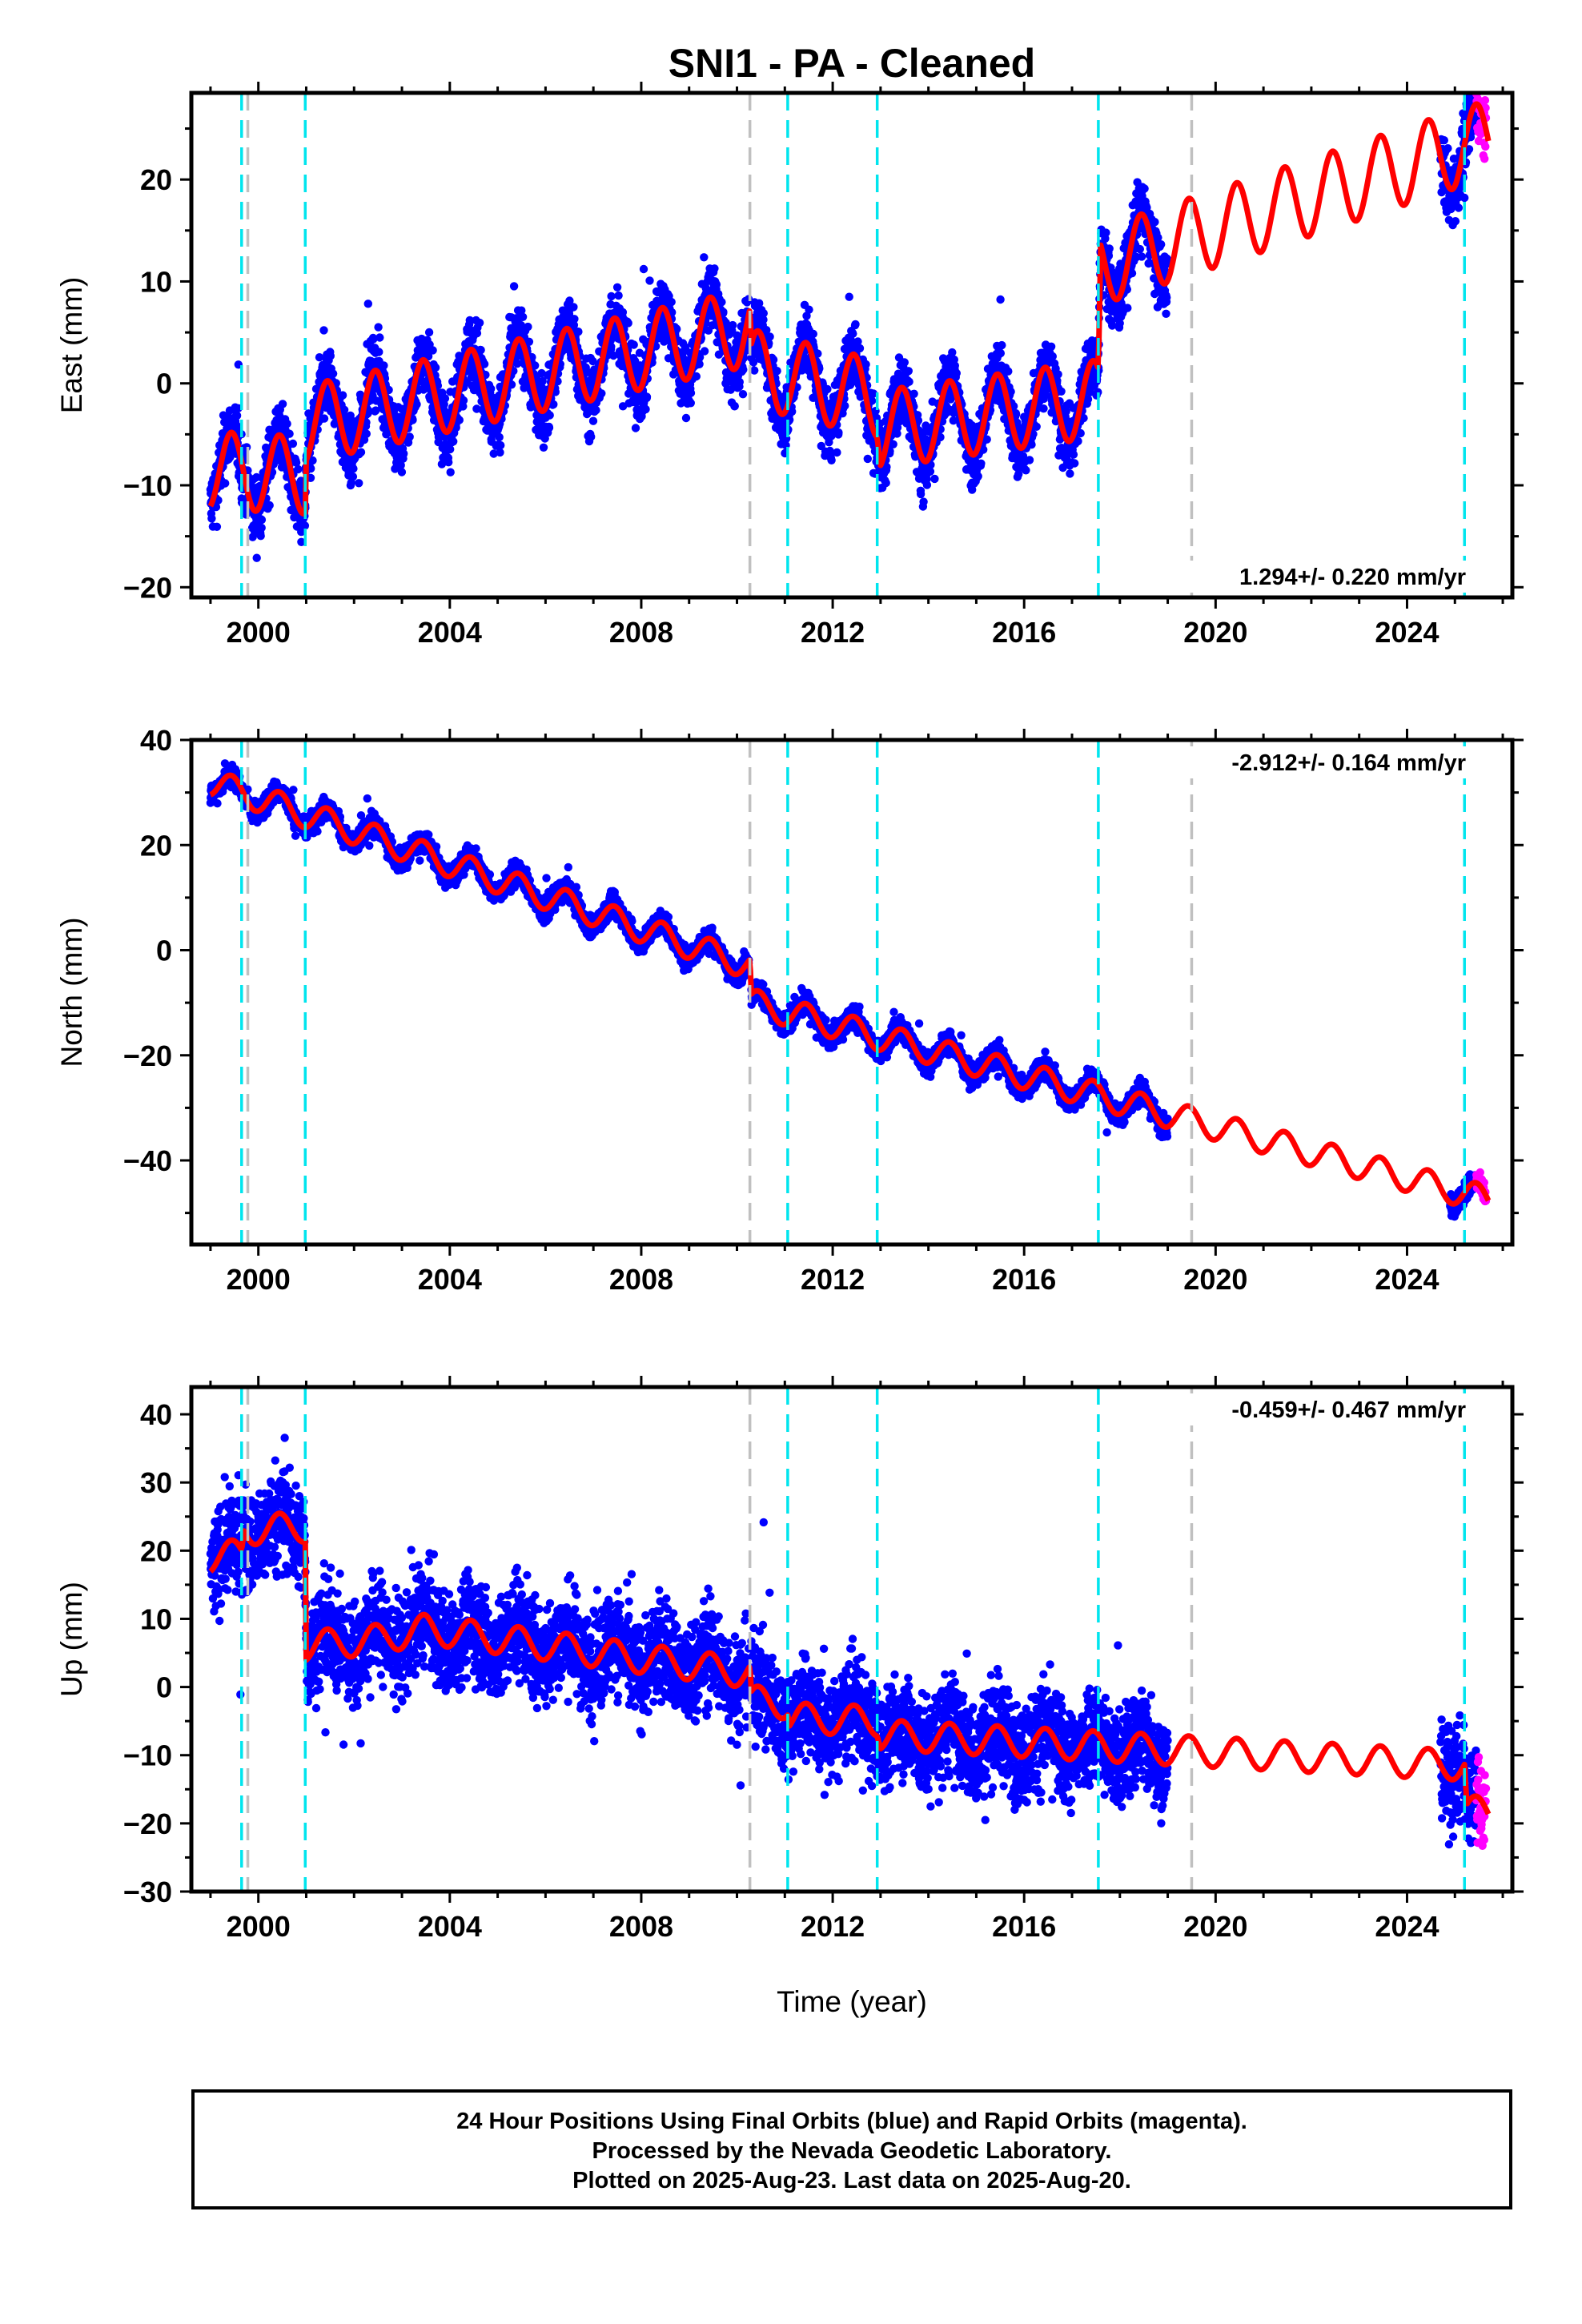 Image resolution: width=1582 pixels, height=2324 pixels. I want to click on chart-title: SNI1 - PA - Cleaned, so click(852, 63).